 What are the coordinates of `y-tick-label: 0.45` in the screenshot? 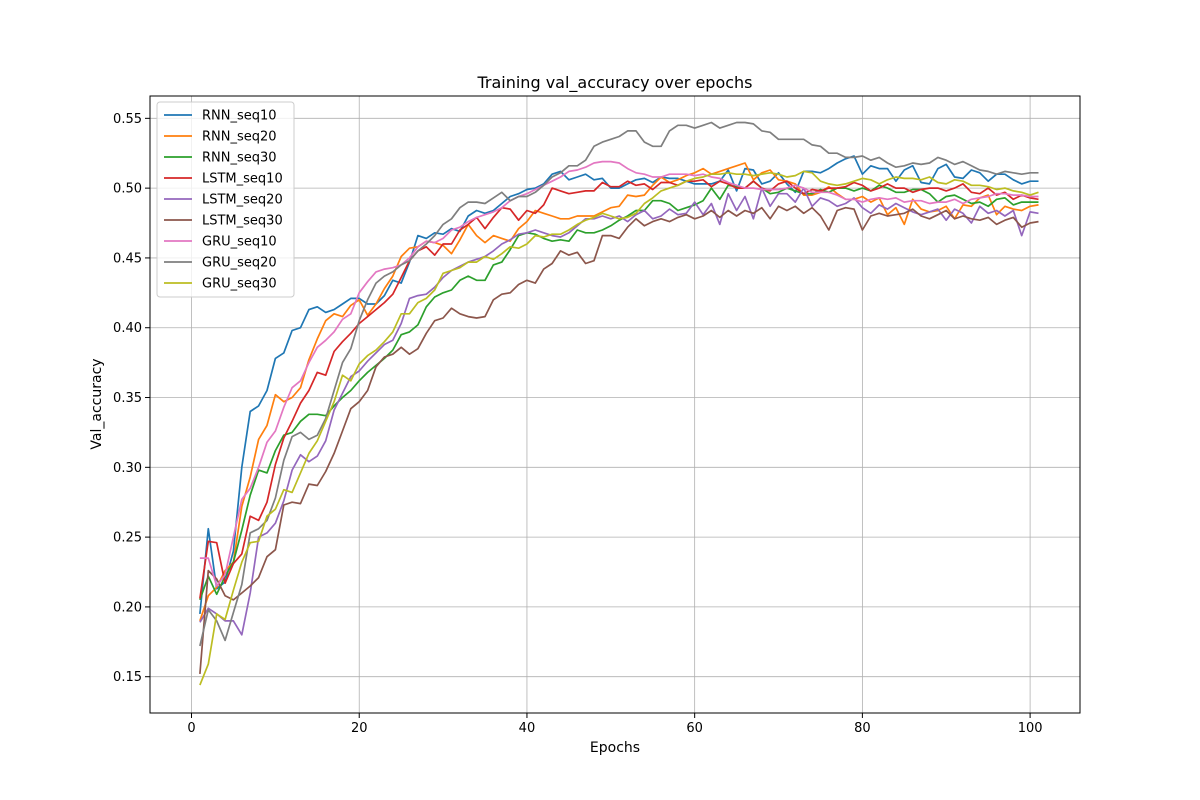 It's located at (127, 258).